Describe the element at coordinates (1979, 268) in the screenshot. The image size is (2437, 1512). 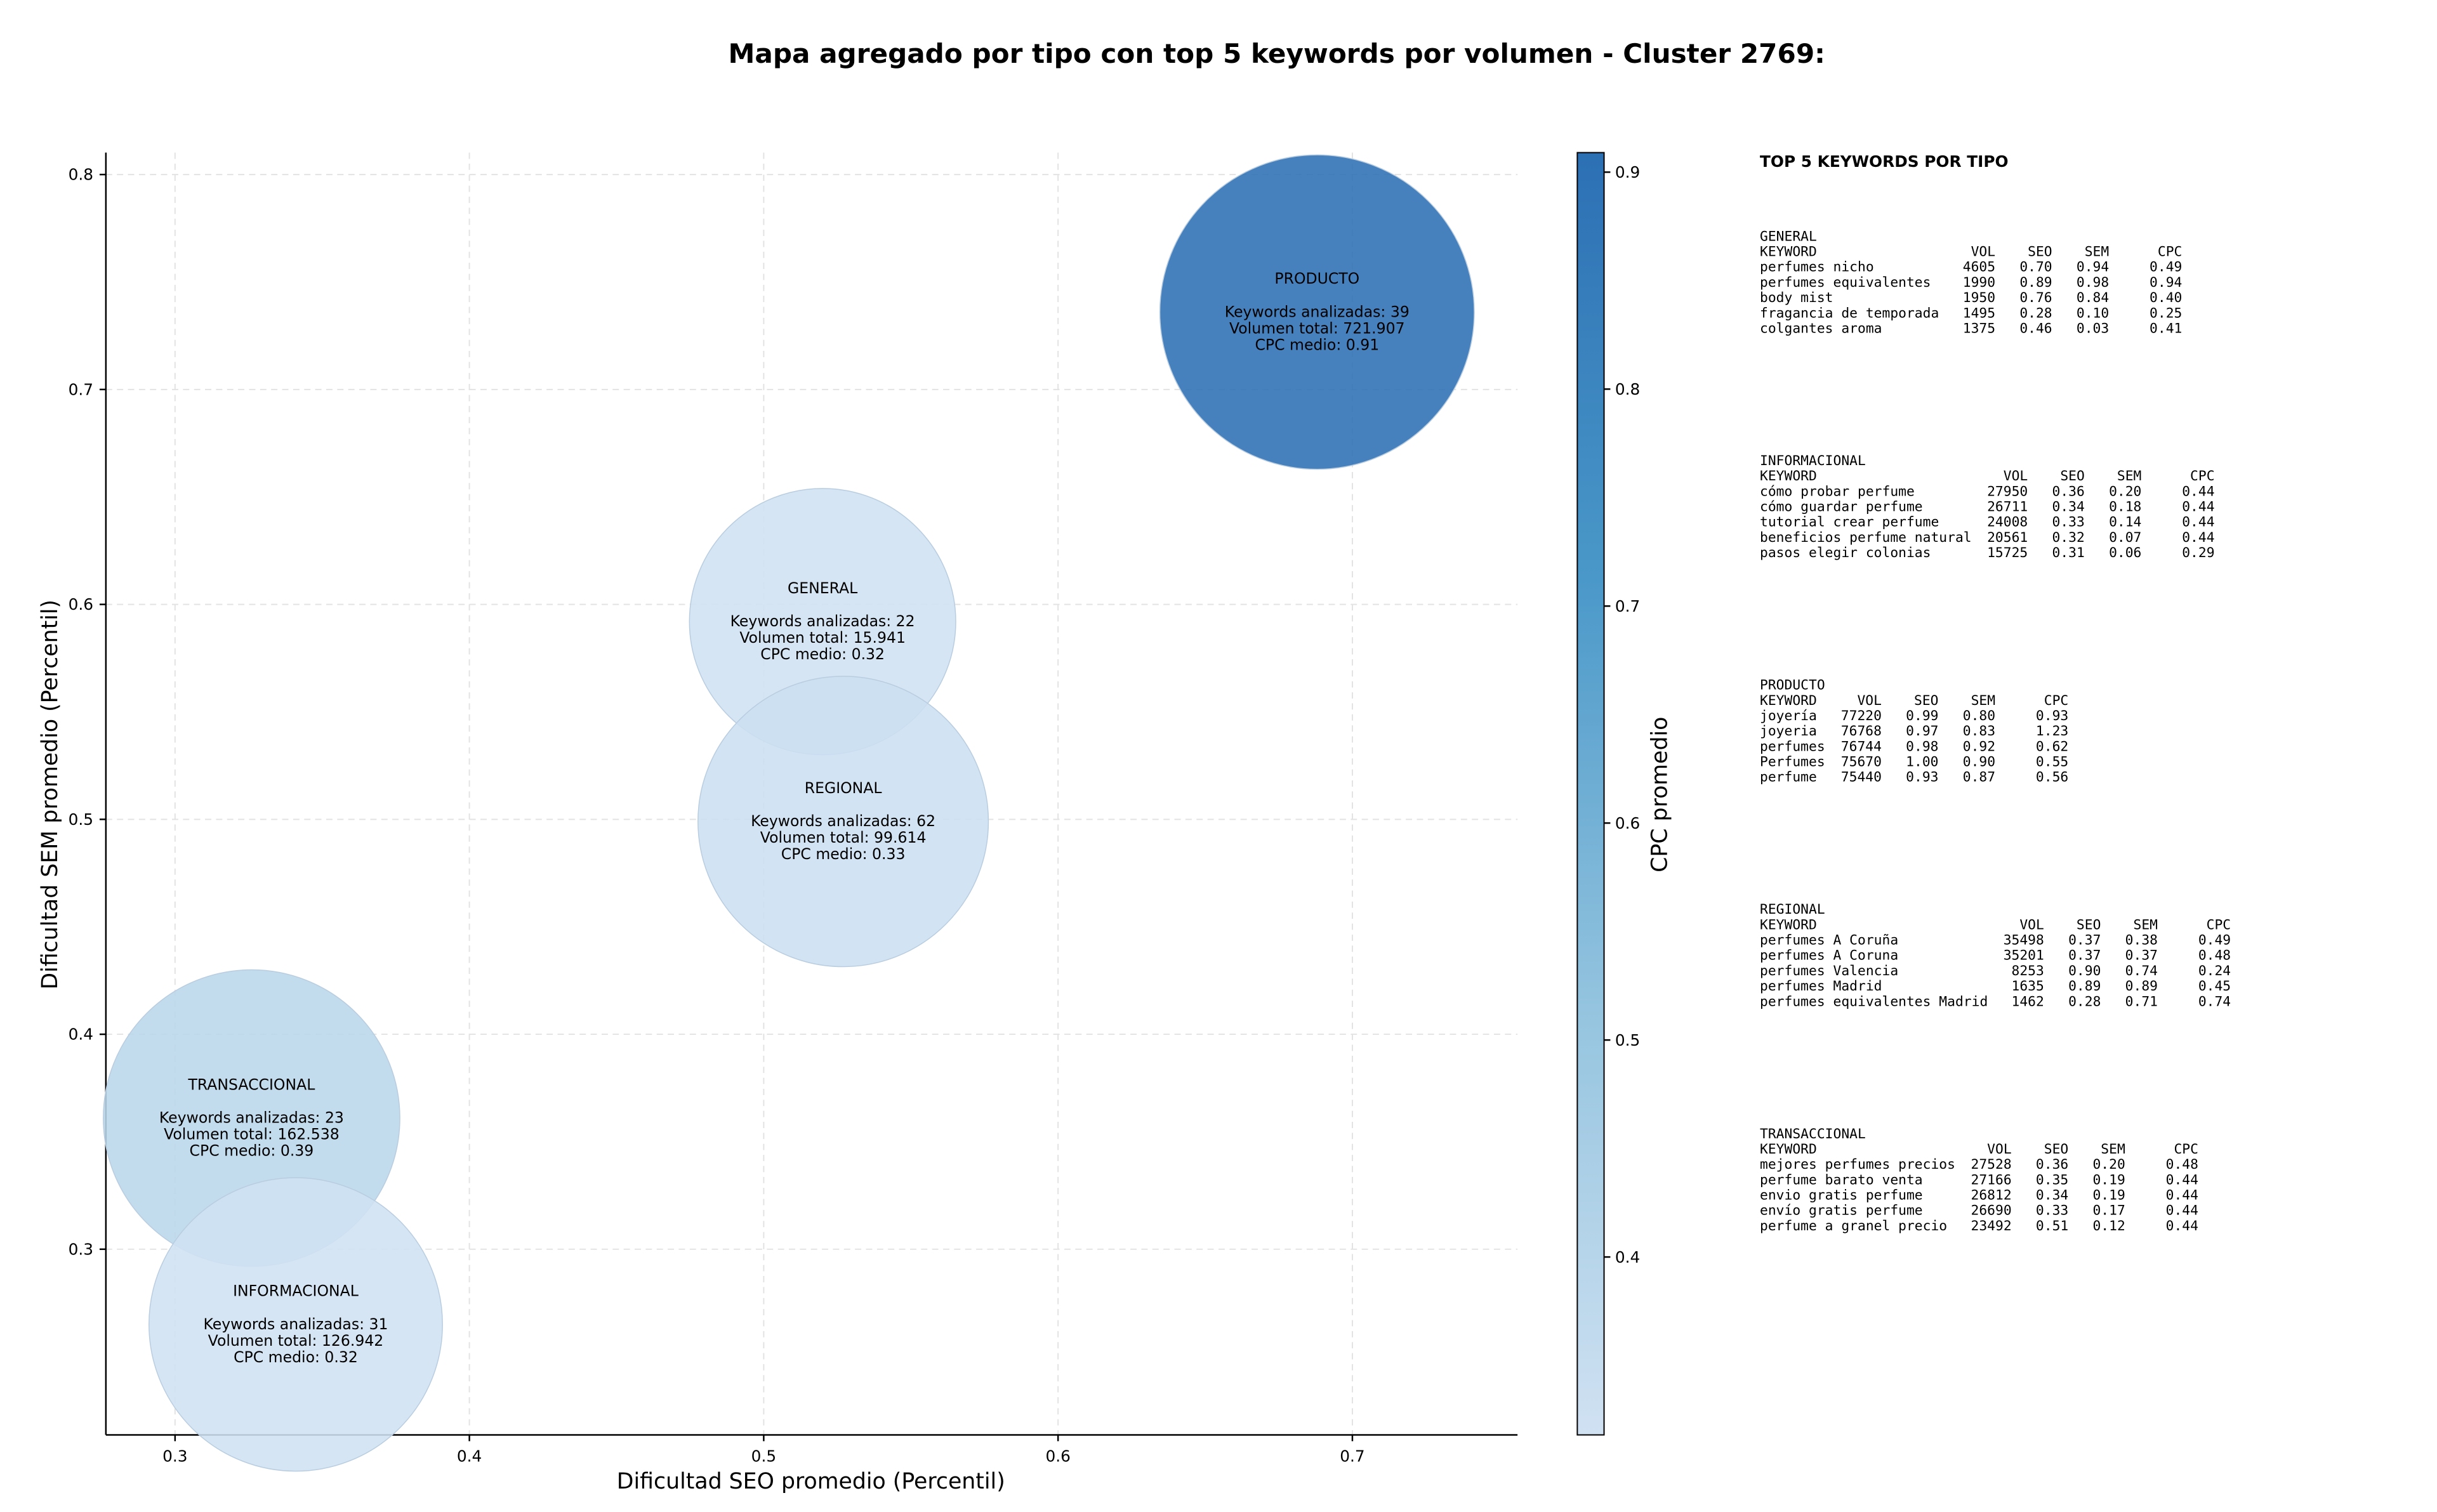
I see `table-cell: 4605` at that location.